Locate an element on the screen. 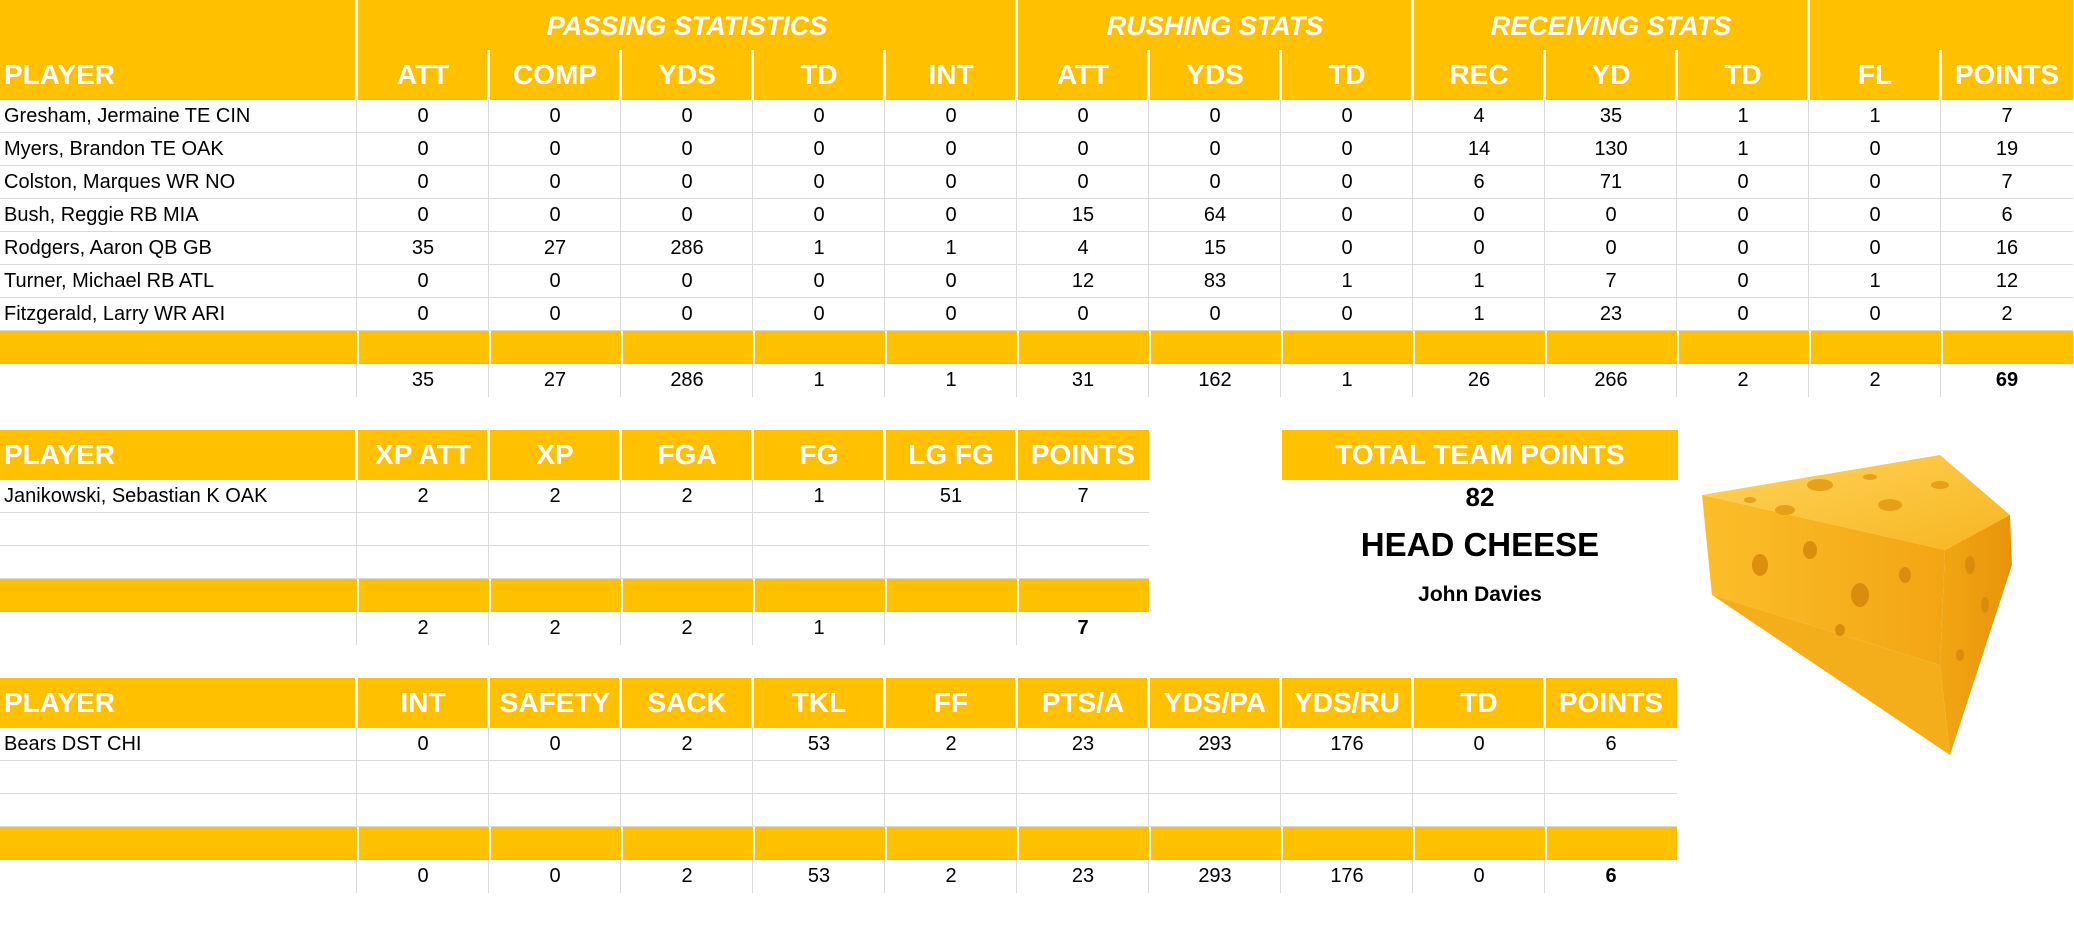 This screenshot has height=927, width=2074. table-cell: 51 is located at coordinates (951, 496).